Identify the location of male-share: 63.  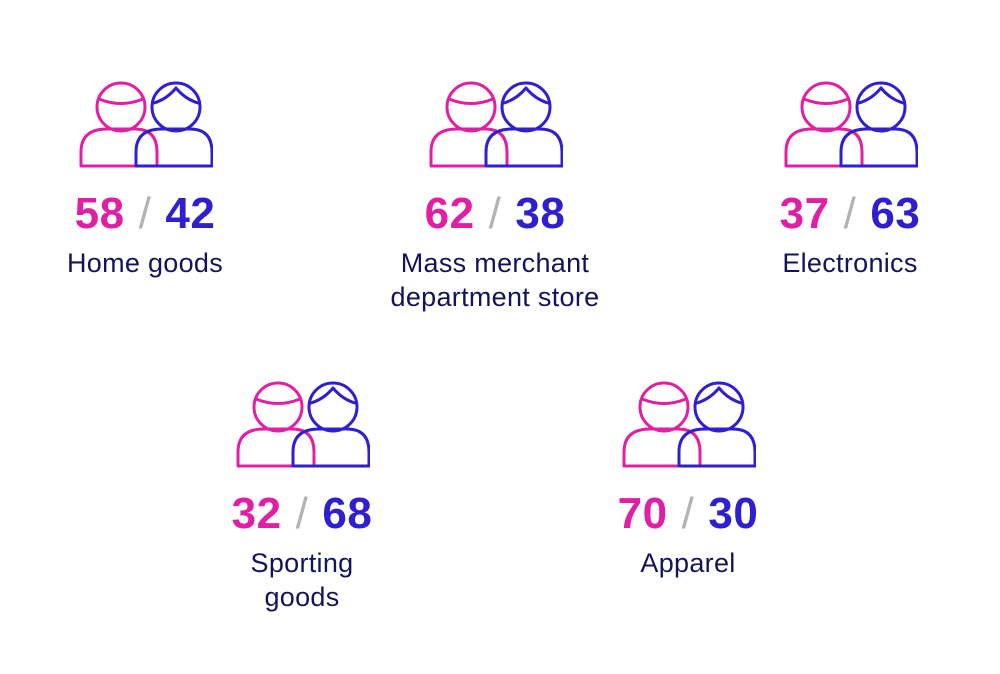
(895, 213).